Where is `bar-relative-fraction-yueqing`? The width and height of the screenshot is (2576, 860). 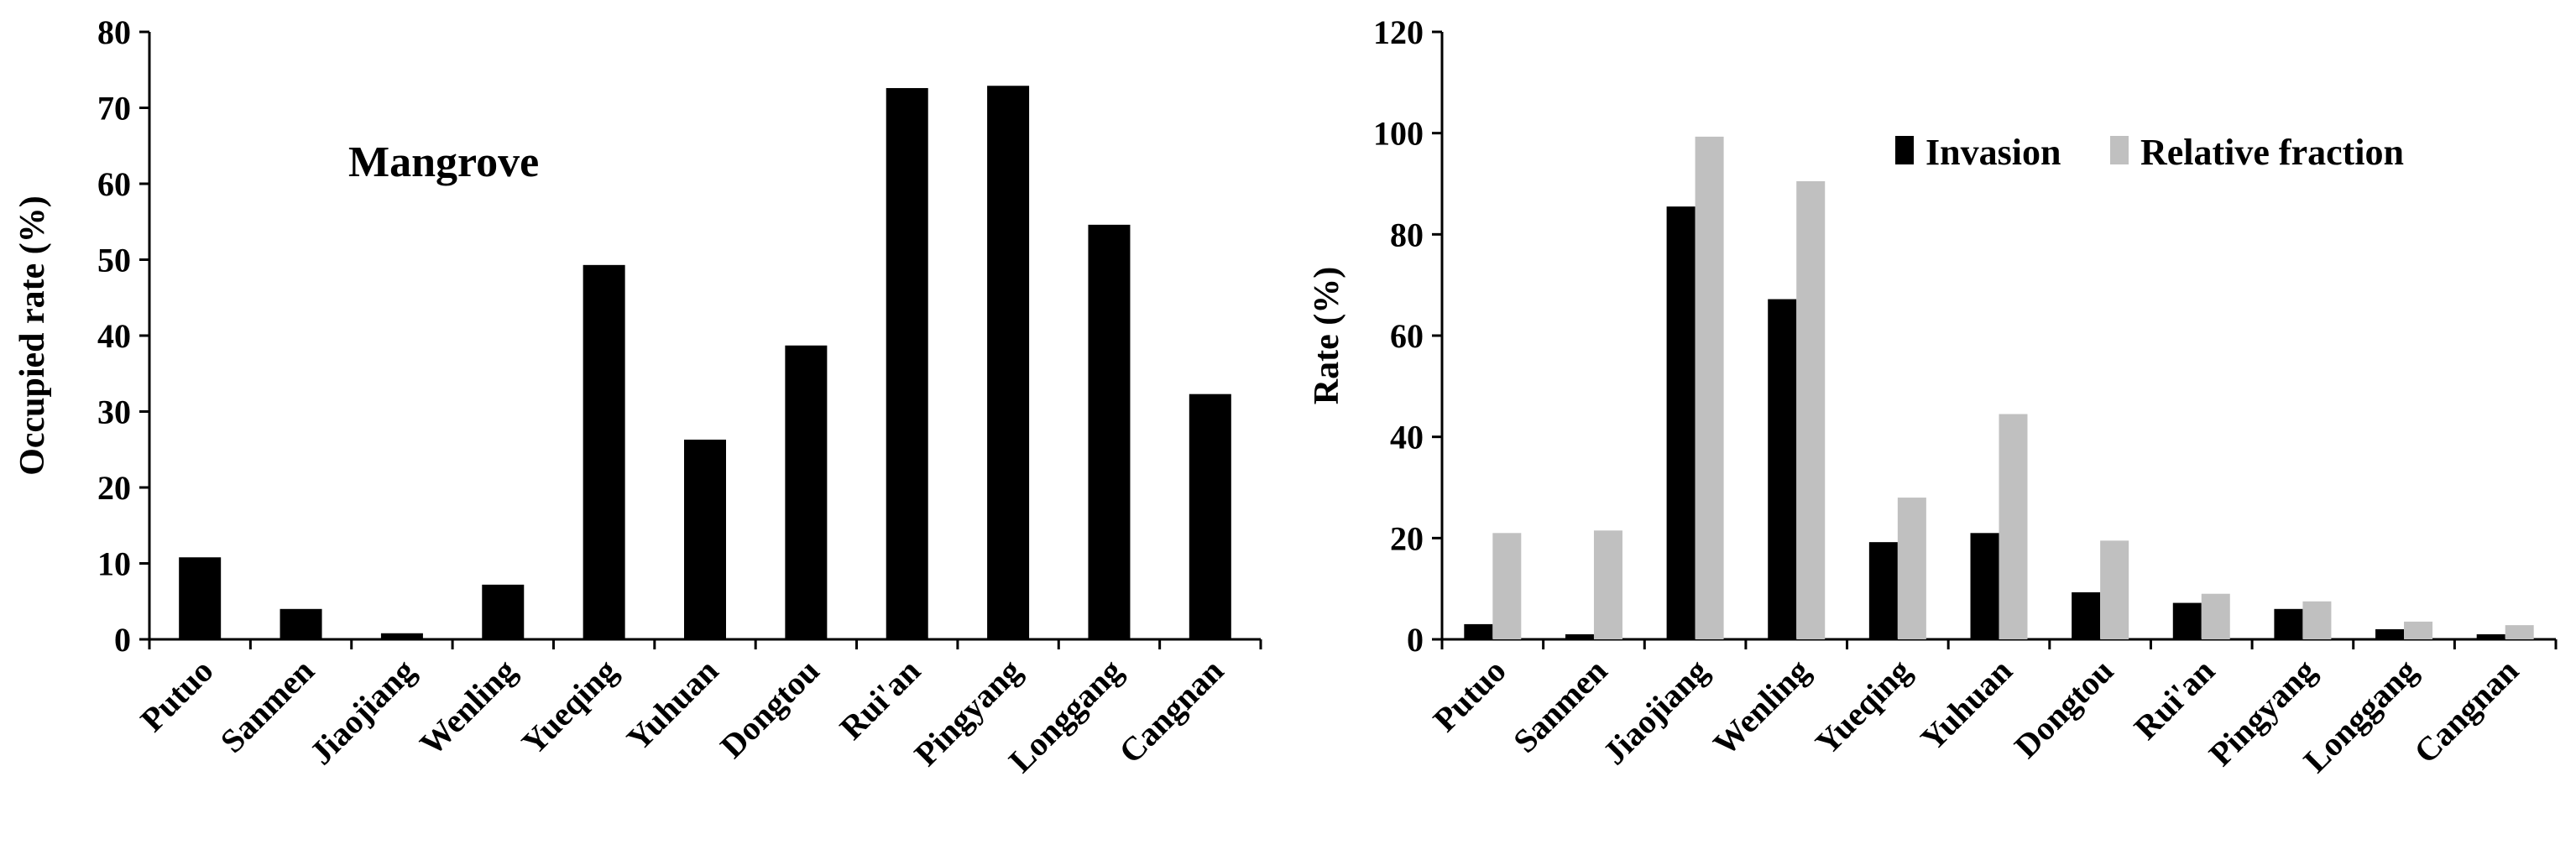 bar-relative-fraction-yueqing is located at coordinates (1911, 568).